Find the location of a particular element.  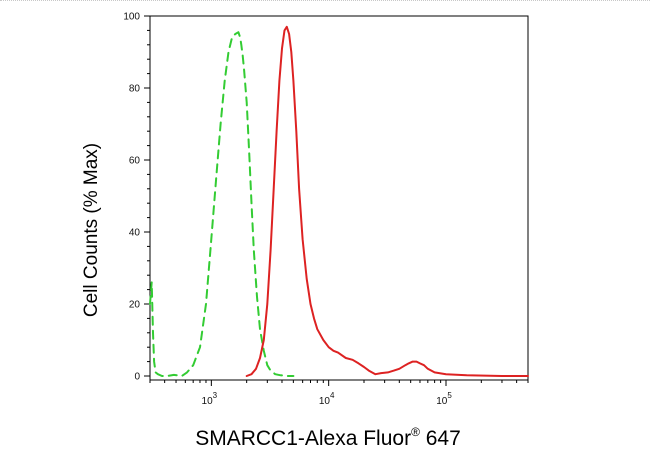

x-axis-title-registered: ® is located at coordinates (415, 432).